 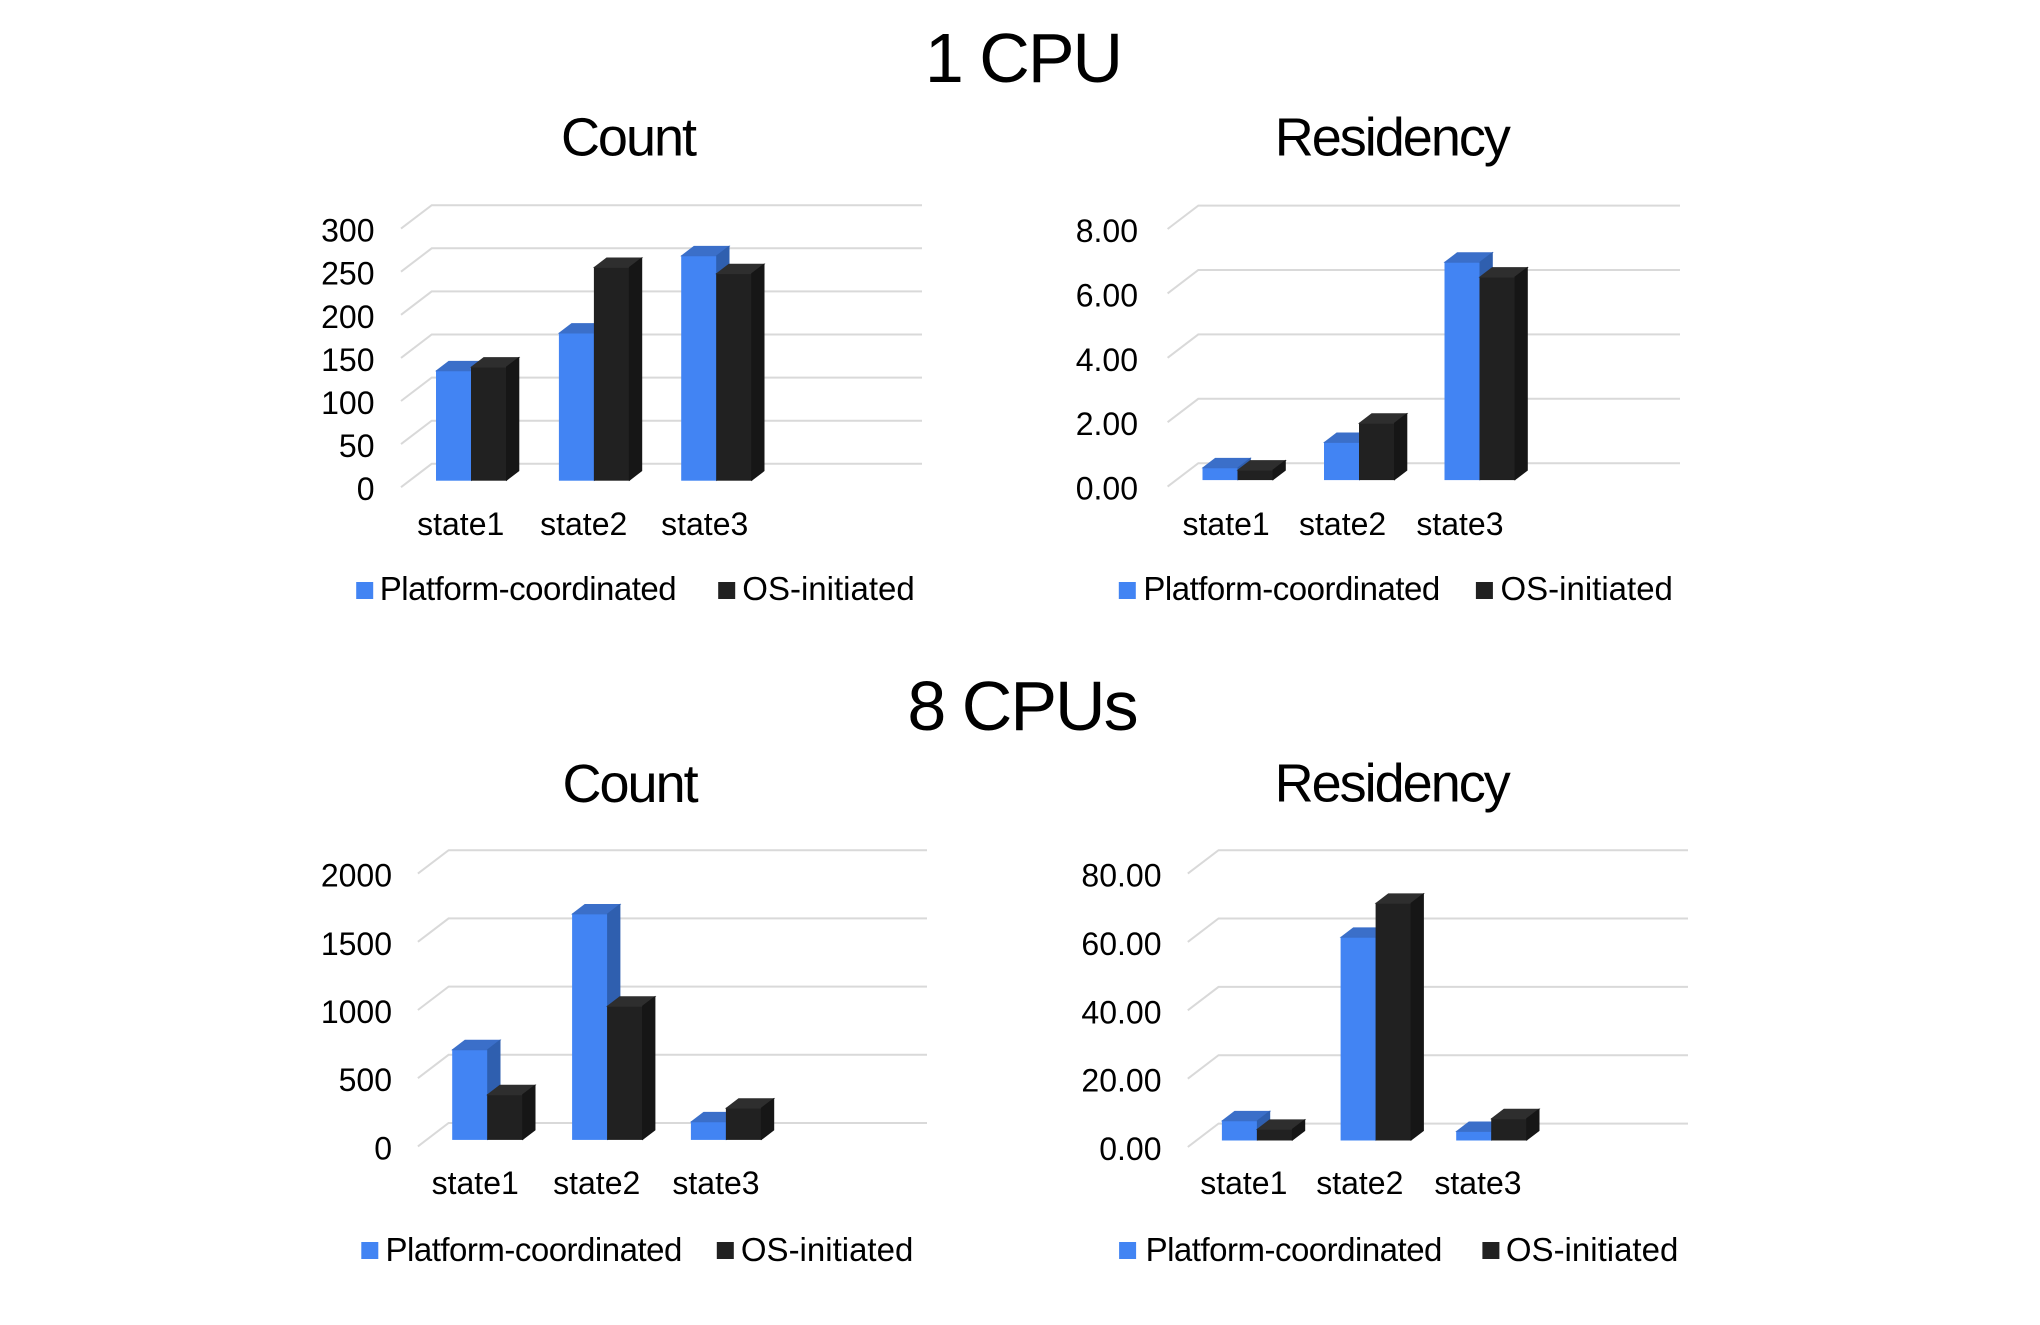 What do you see at coordinates (1107, 295) in the screenshot?
I see `svg-text: 6.00` at bounding box center [1107, 295].